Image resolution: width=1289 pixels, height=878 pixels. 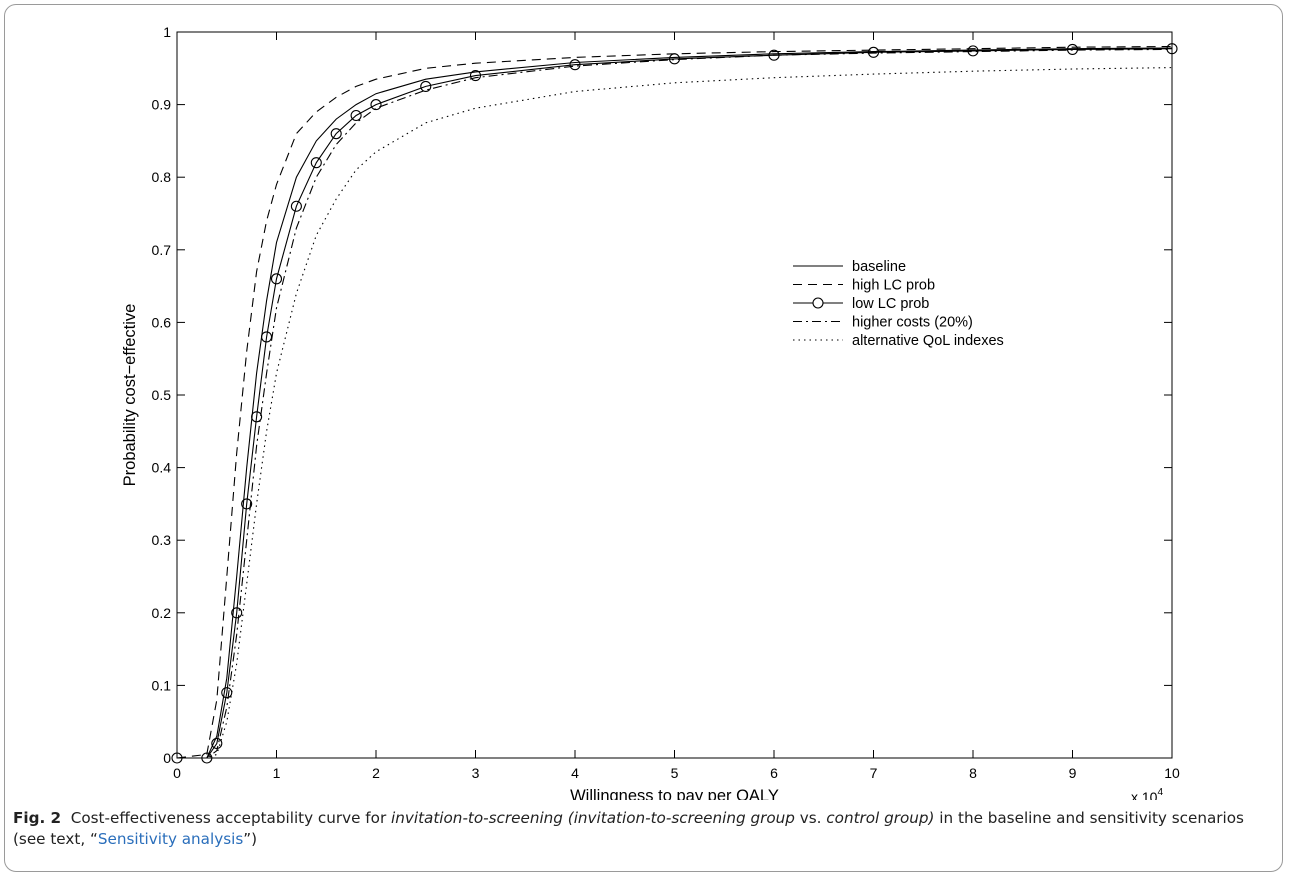 What do you see at coordinates (130, 395) in the screenshot?
I see `y-axis-label: Probability cost−effective` at bounding box center [130, 395].